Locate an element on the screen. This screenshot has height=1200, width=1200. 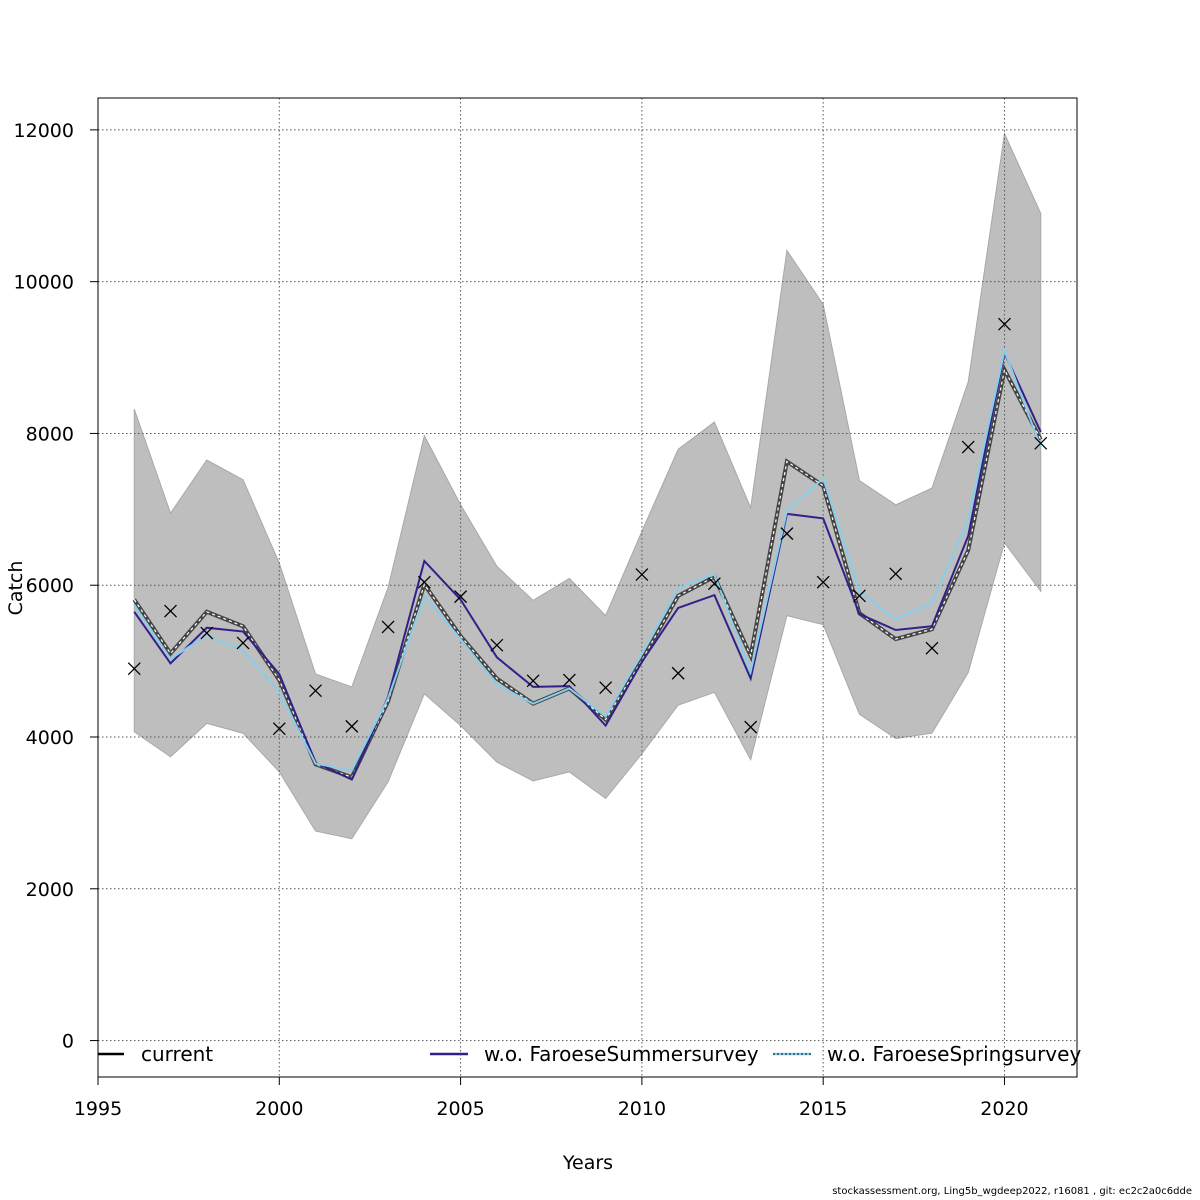
y-tick-label: 12000 is located at coordinates (44, 131).